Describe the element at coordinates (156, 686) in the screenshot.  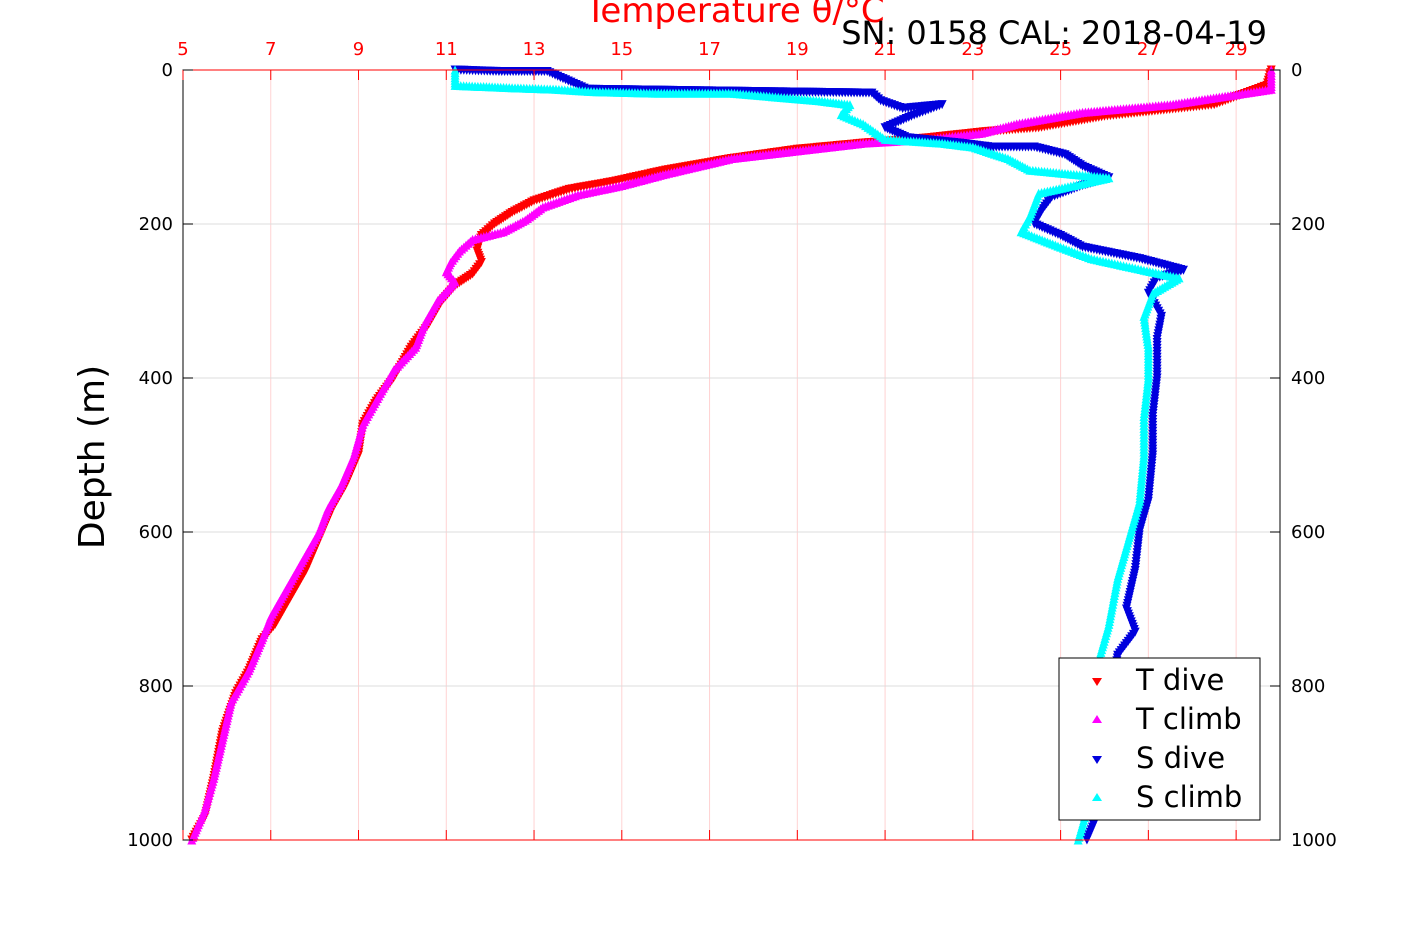
I see `y-tick-label-left: 800` at that location.